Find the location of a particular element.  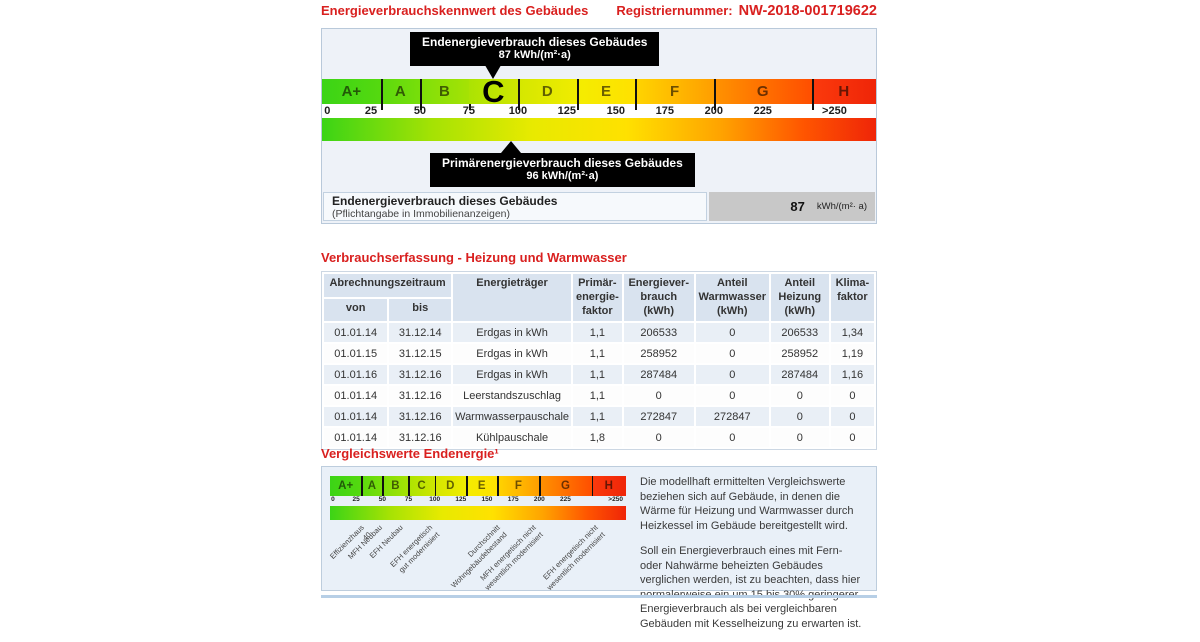

col-bis: bis is located at coordinates (420, 310).